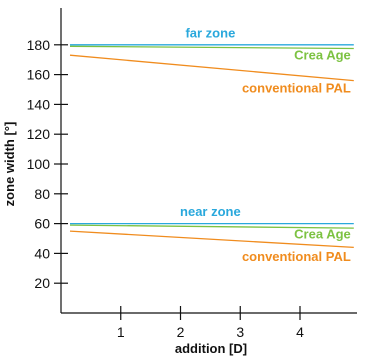  What do you see at coordinates (39, 104) in the screenshot?
I see `y-tick-label: 140` at bounding box center [39, 104].